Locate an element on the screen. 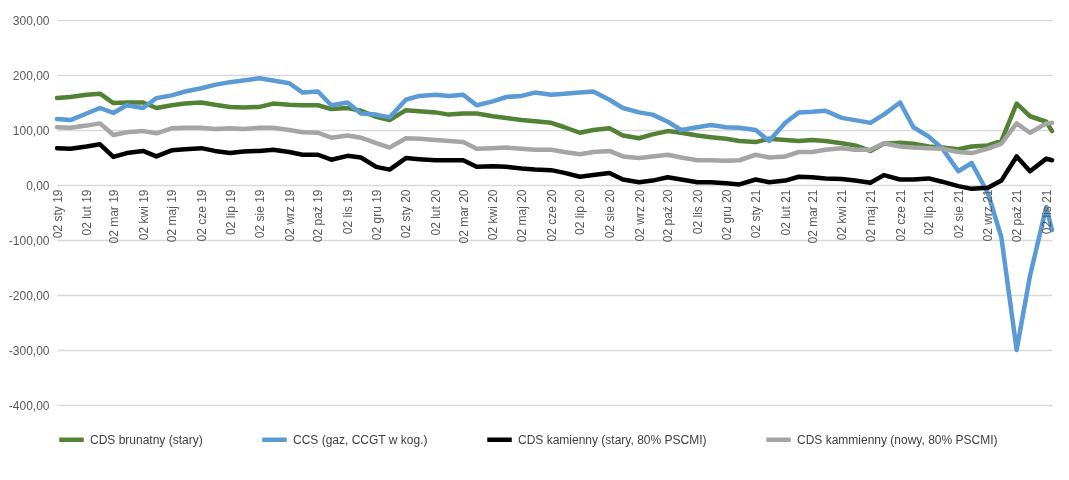 The image size is (1069, 480). x-tick-label: 02 kwi 20 is located at coordinates (493, 215).